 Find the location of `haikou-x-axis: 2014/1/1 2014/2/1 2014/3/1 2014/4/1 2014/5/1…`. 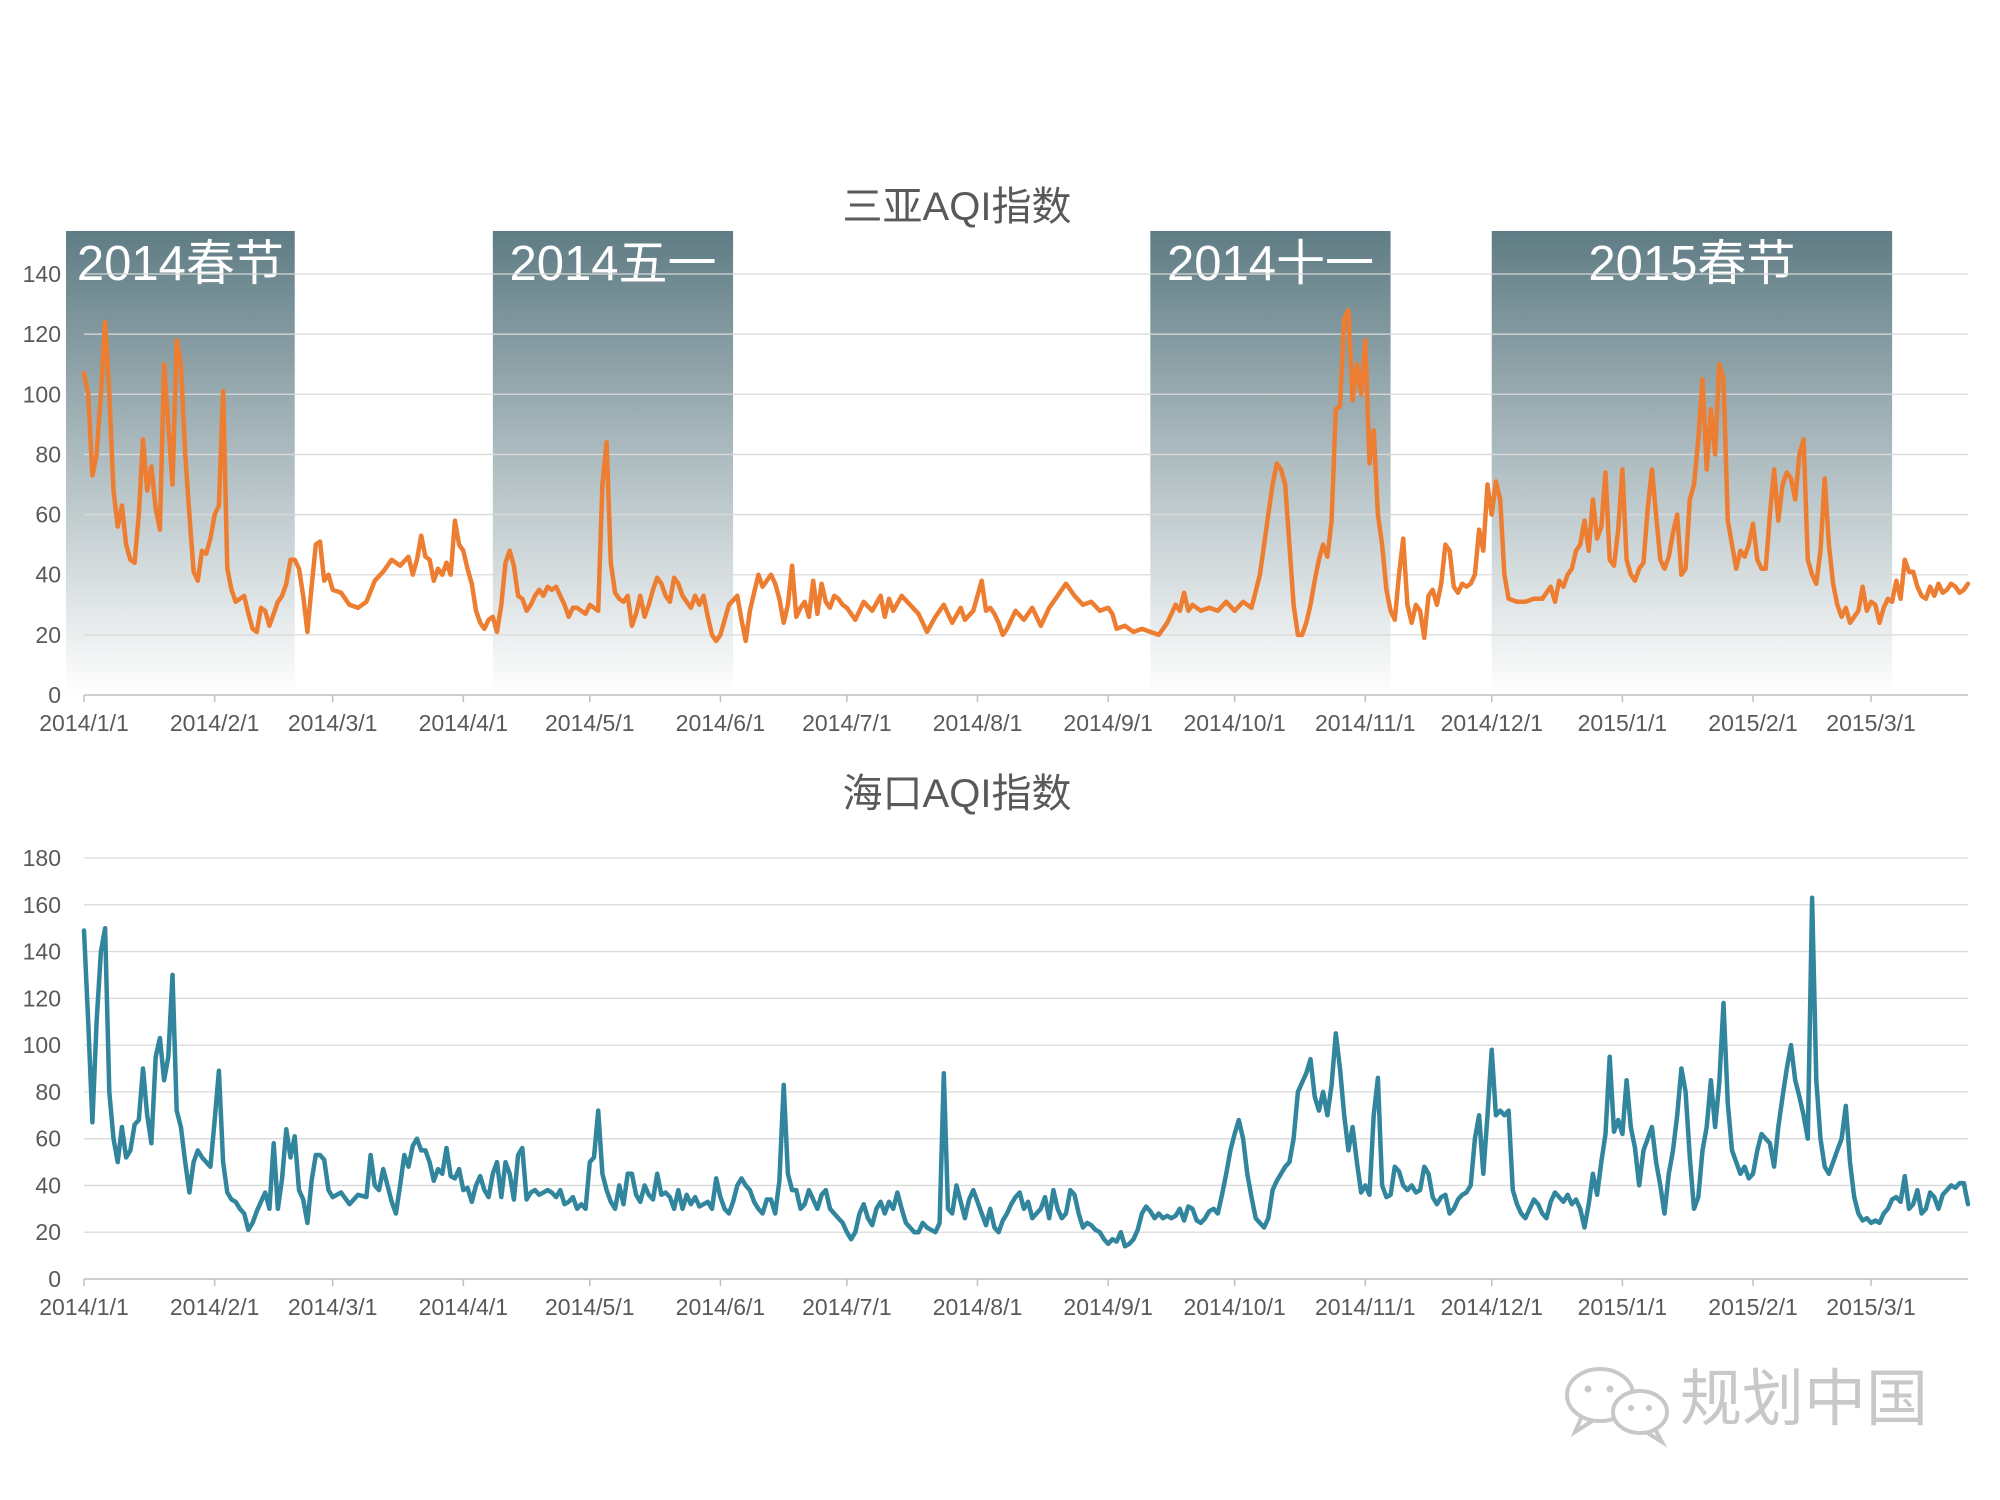

haikou-x-axis: 2014/1/1 2014/2/1 2014/3/1 2014/4/1 2014/5/1… is located at coordinates (1003, 1299).